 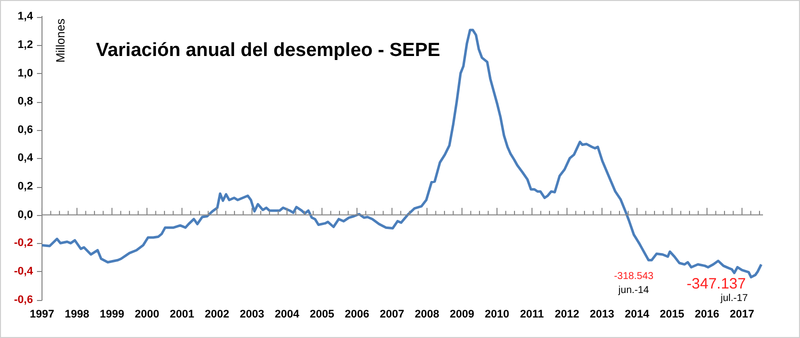 I want to click on x-tick-label: 2015, so click(x=672, y=314).